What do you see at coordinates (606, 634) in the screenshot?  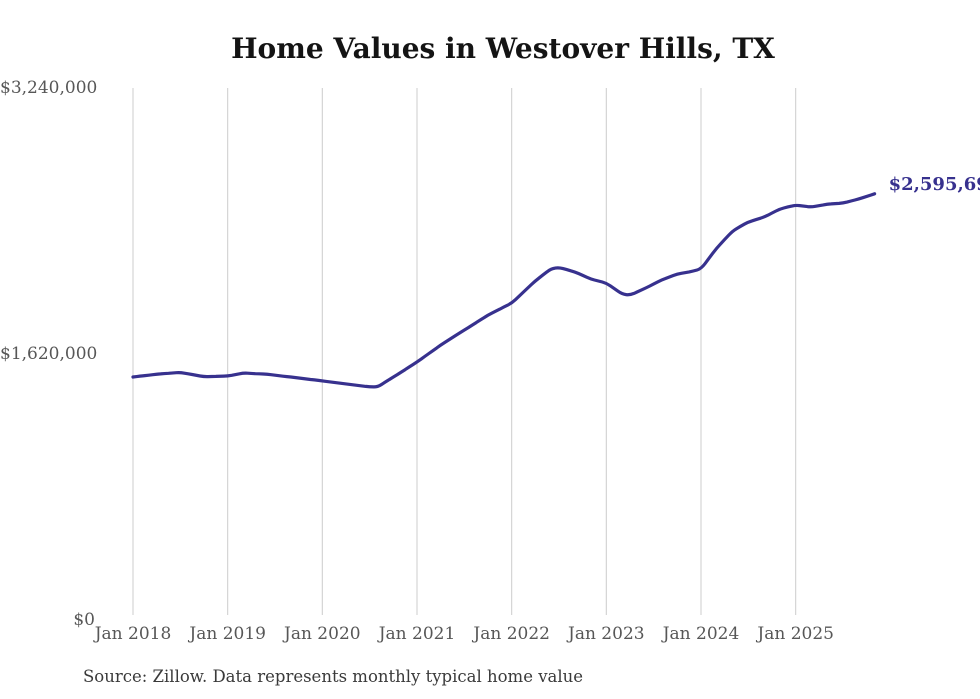 I see `x-axis-tick-label: Jan 2023` at bounding box center [606, 634].